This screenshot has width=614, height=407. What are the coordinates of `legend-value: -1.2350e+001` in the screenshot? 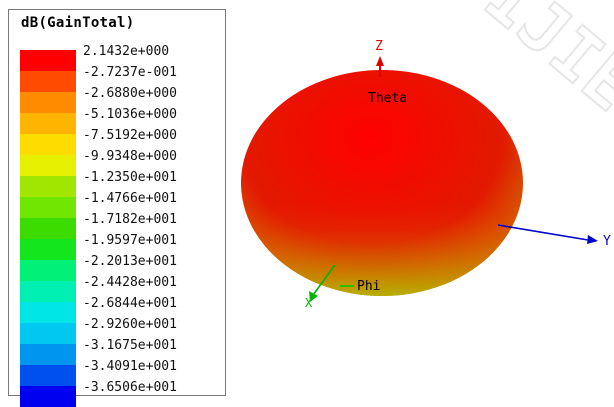 It's located at (130, 177).